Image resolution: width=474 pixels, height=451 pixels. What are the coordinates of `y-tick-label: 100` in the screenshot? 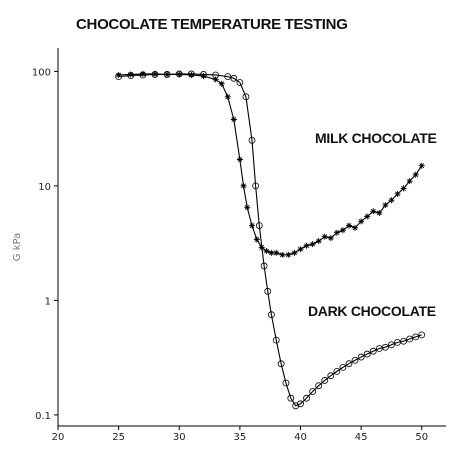 It's located at (41, 72).